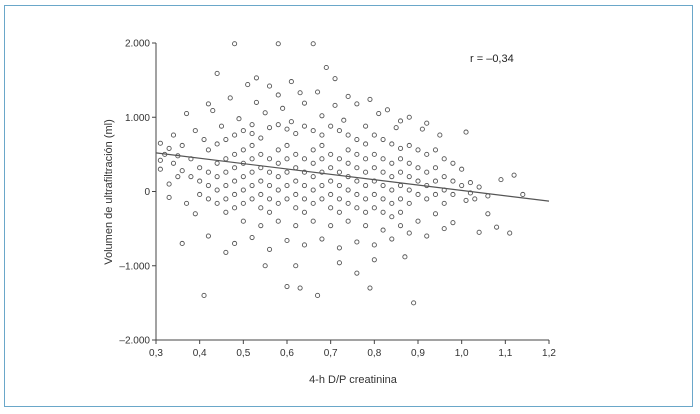 This screenshot has width=700, height=414. What do you see at coordinates (137, 118) in the screenshot?
I see `y-tick-label: 1.000` at bounding box center [137, 118].